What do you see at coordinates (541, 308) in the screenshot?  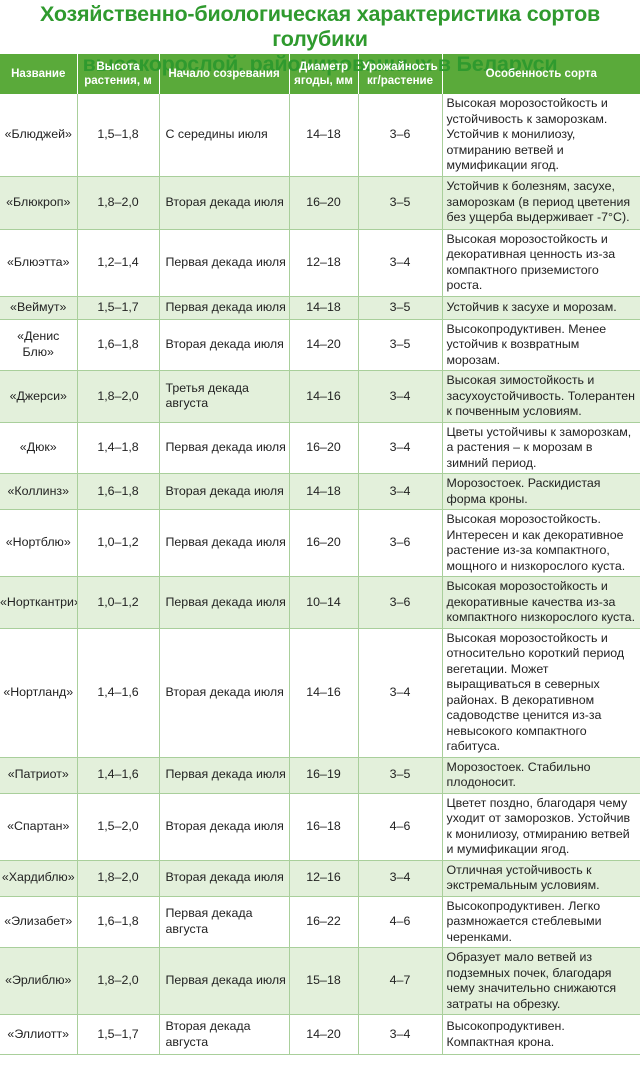 I see `cell-feature: Устойчив к засухе и морозам.` at bounding box center [541, 308].